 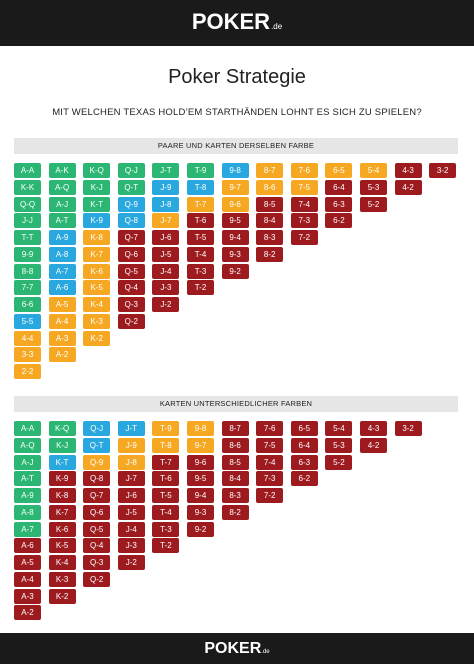 What do you see at coordinates (235, 237) in the screenshot?
I see `hand-cell: 9-4` at bounding box center [235, 237].